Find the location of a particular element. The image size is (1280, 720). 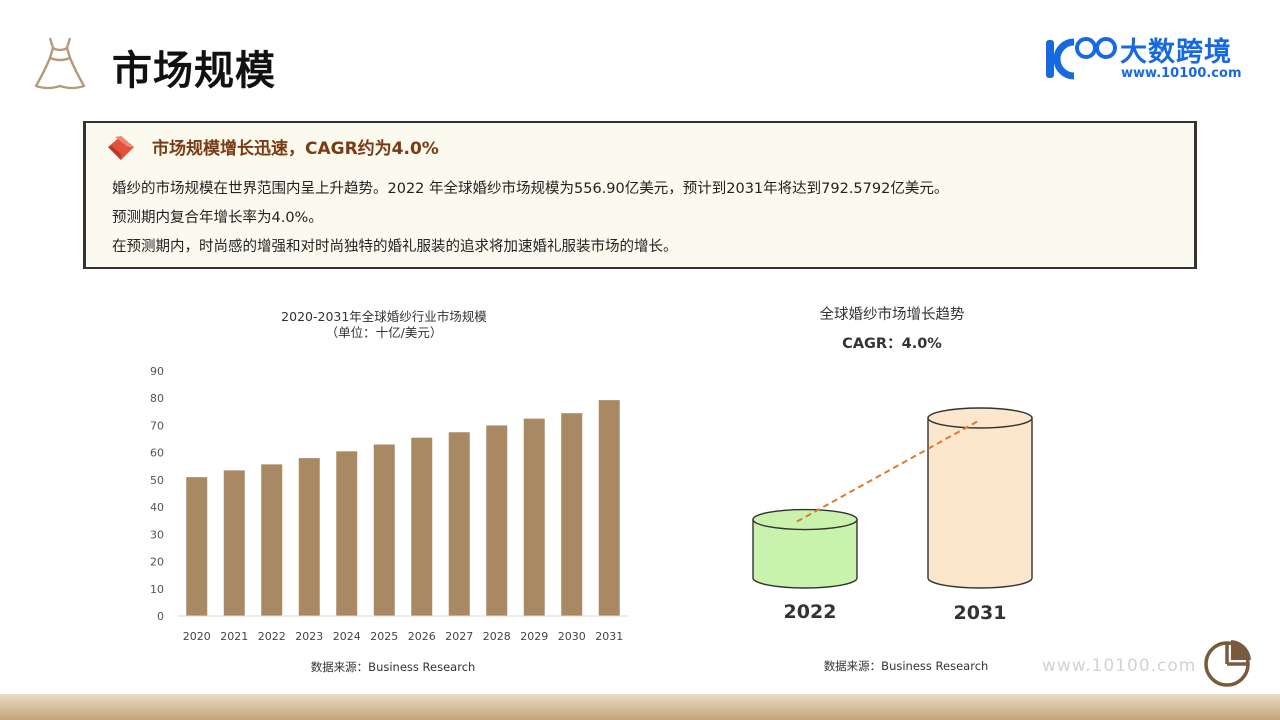

cylinder-2031-label: 2031 is located at coordinates (980, 613).